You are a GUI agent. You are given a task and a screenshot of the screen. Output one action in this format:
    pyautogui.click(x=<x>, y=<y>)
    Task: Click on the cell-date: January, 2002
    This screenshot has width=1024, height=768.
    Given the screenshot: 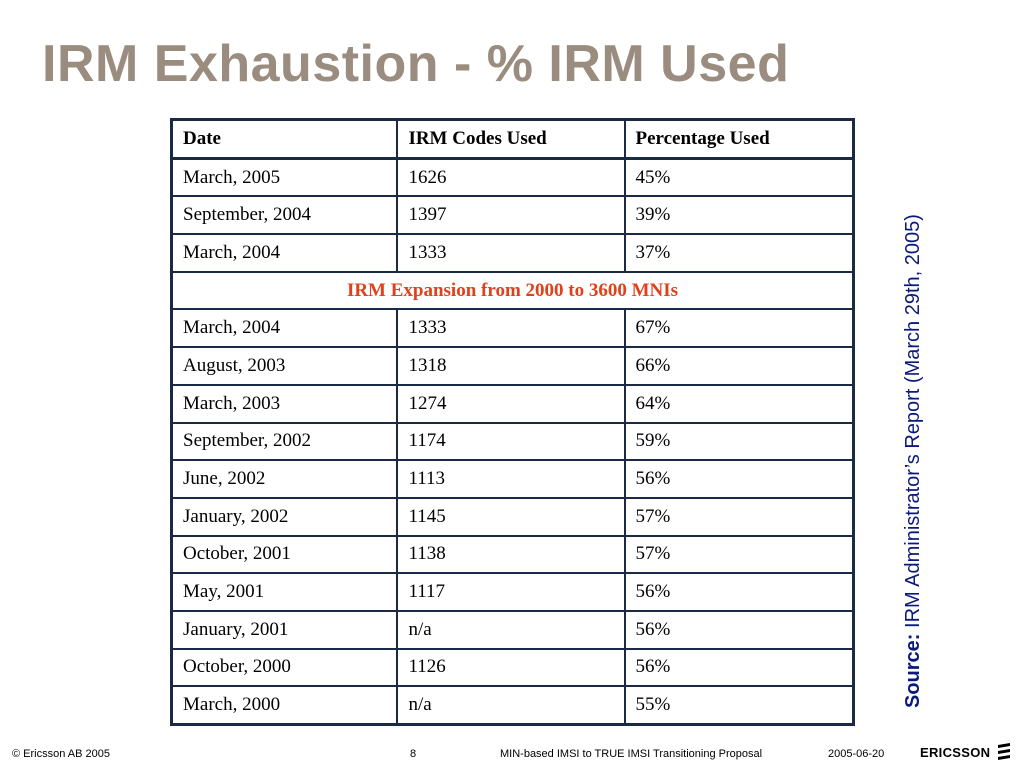 What is the action you would take?
    pyautogui.click(x=284, y=516)
    